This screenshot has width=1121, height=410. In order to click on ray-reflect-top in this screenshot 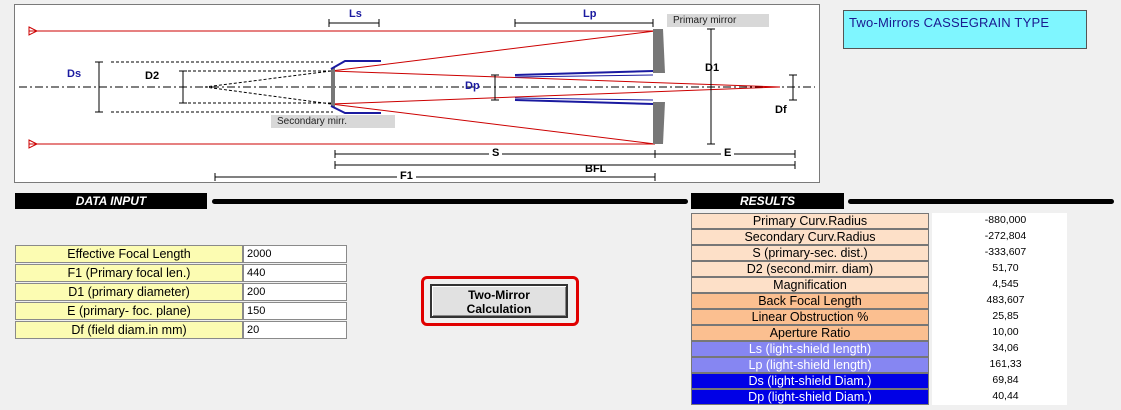, I will do `click(493, 51)`.